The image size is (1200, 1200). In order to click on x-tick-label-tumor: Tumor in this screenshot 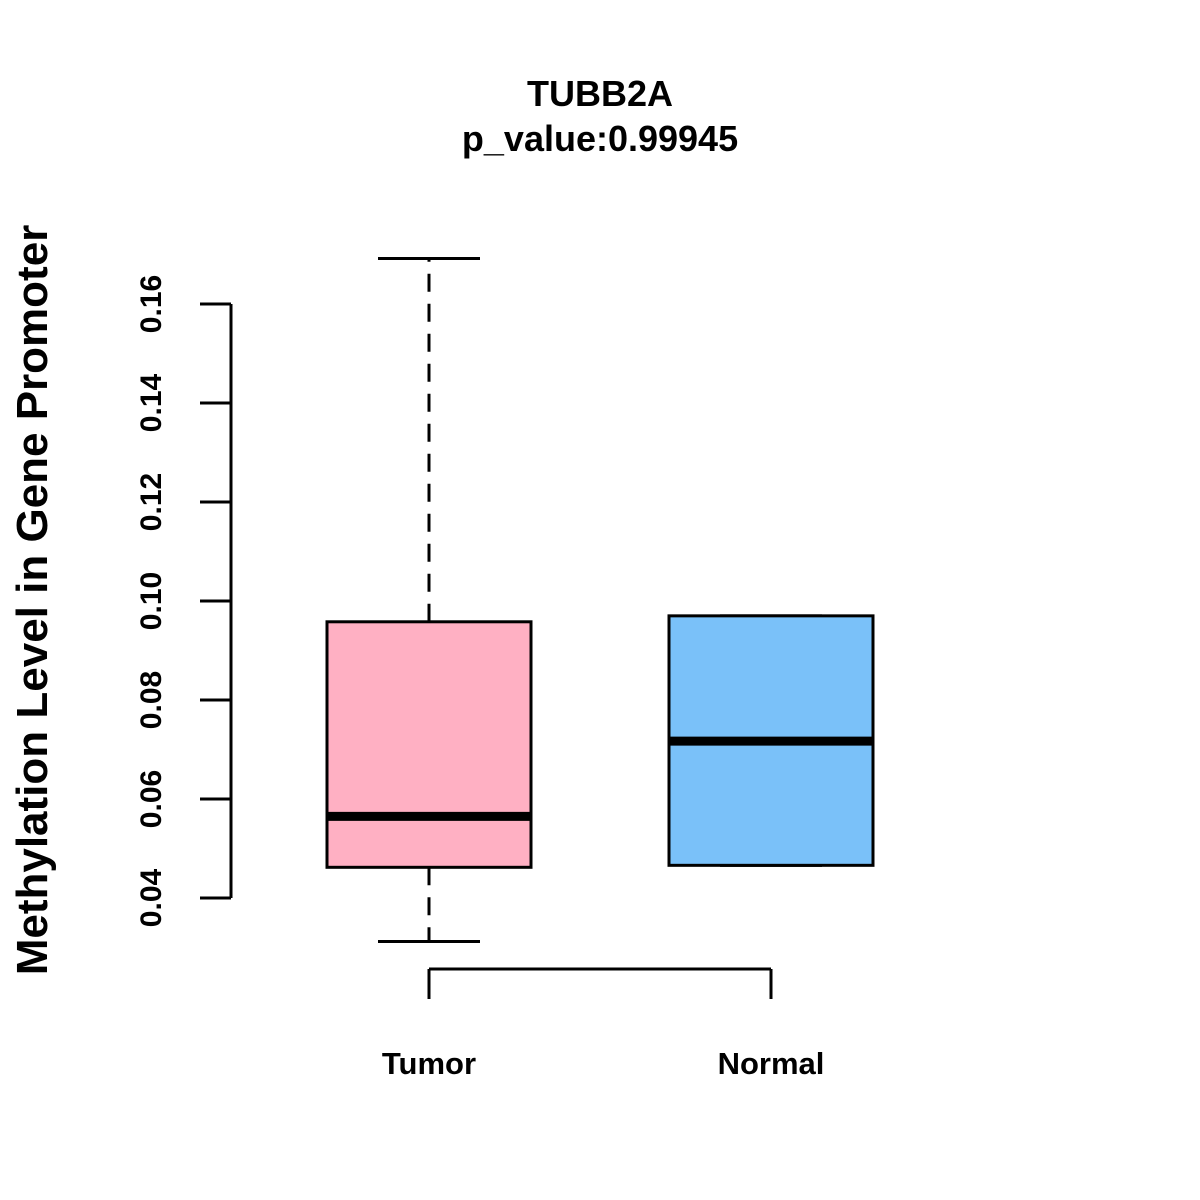, I will do `click(429, 1063)`.